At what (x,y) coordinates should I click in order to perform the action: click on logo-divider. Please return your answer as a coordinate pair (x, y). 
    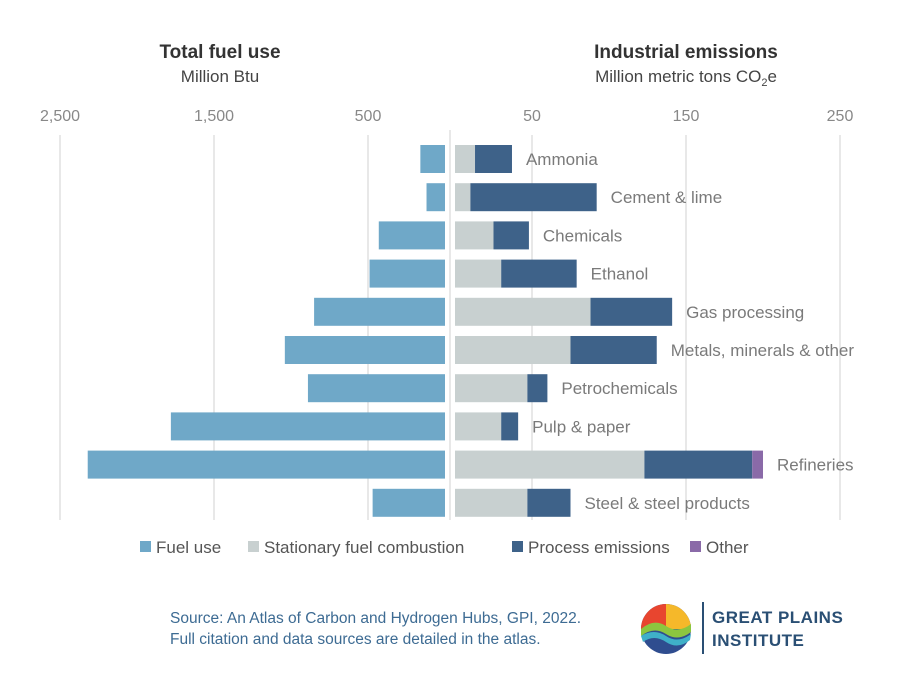
    Looking at the image, I should click on (703, 628).